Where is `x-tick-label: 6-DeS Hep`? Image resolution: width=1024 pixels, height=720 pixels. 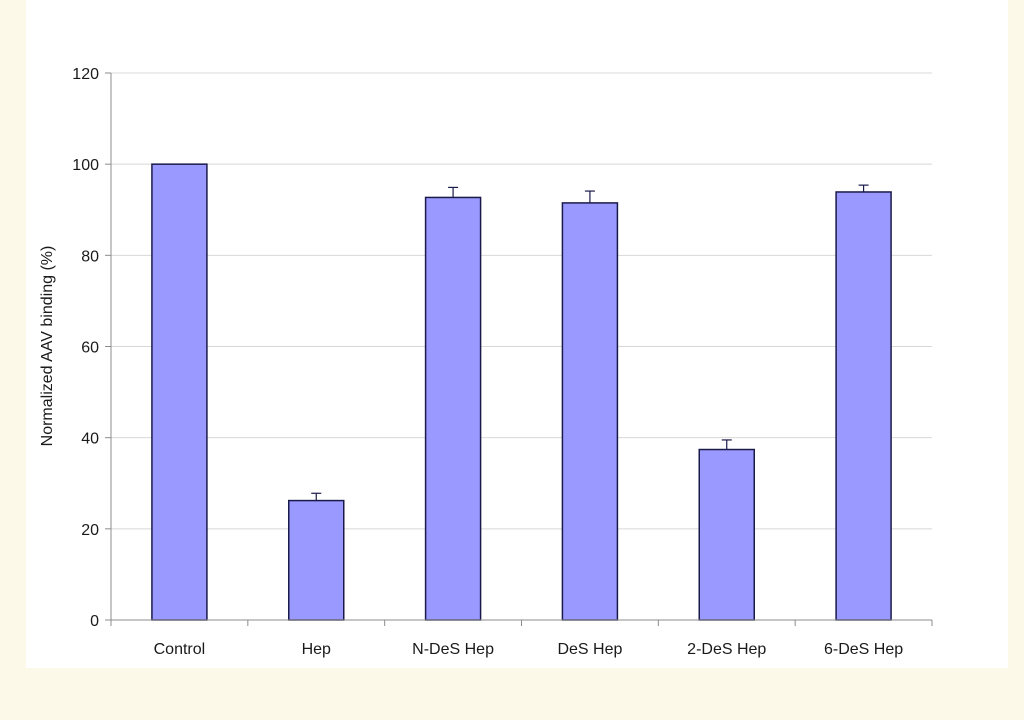
x-tick-label: 6-DeS Hep is located at coordinates (863, 649).